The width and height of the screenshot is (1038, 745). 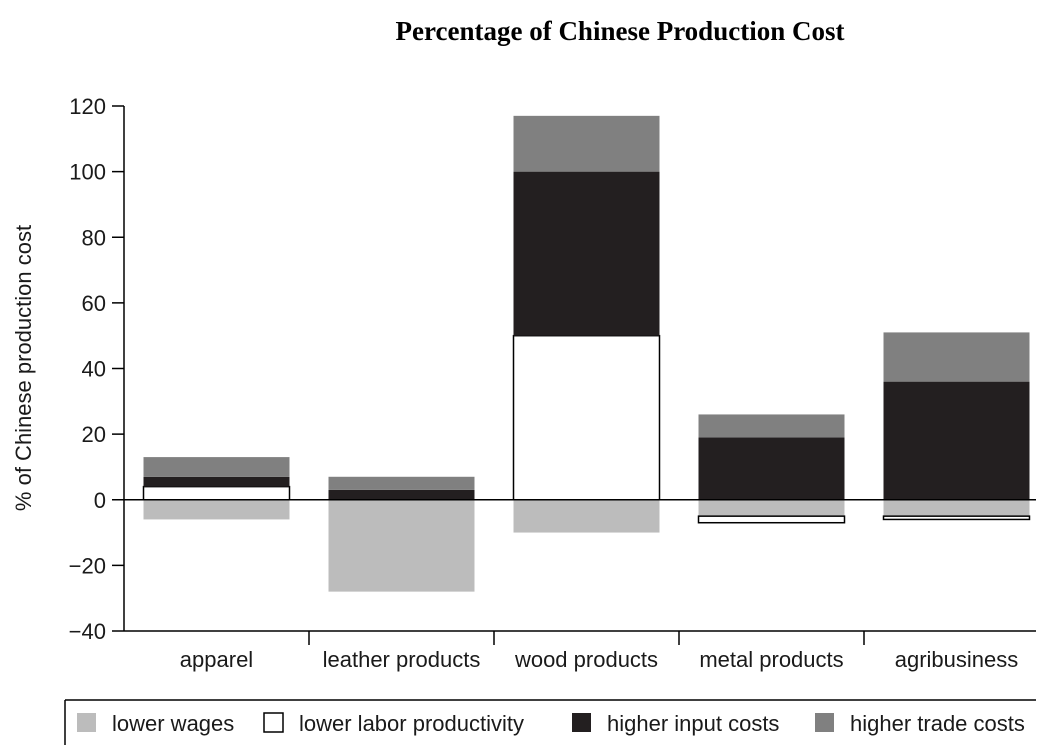 I want to click on legend-label-lower-labor-productivity: lower labor productivity, so click(x=411, y=723).